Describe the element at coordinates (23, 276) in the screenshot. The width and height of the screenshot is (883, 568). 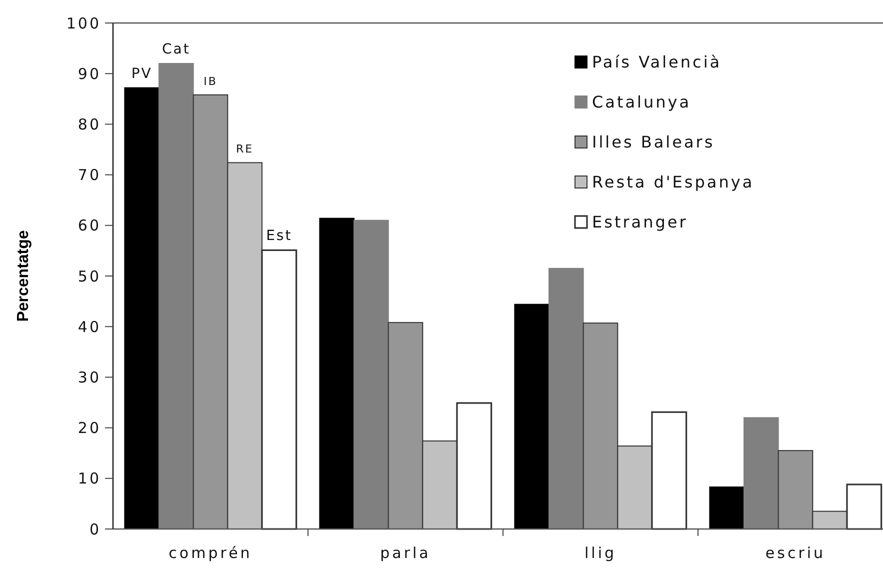
I see `y-axis-title: Percentatge` at that location.